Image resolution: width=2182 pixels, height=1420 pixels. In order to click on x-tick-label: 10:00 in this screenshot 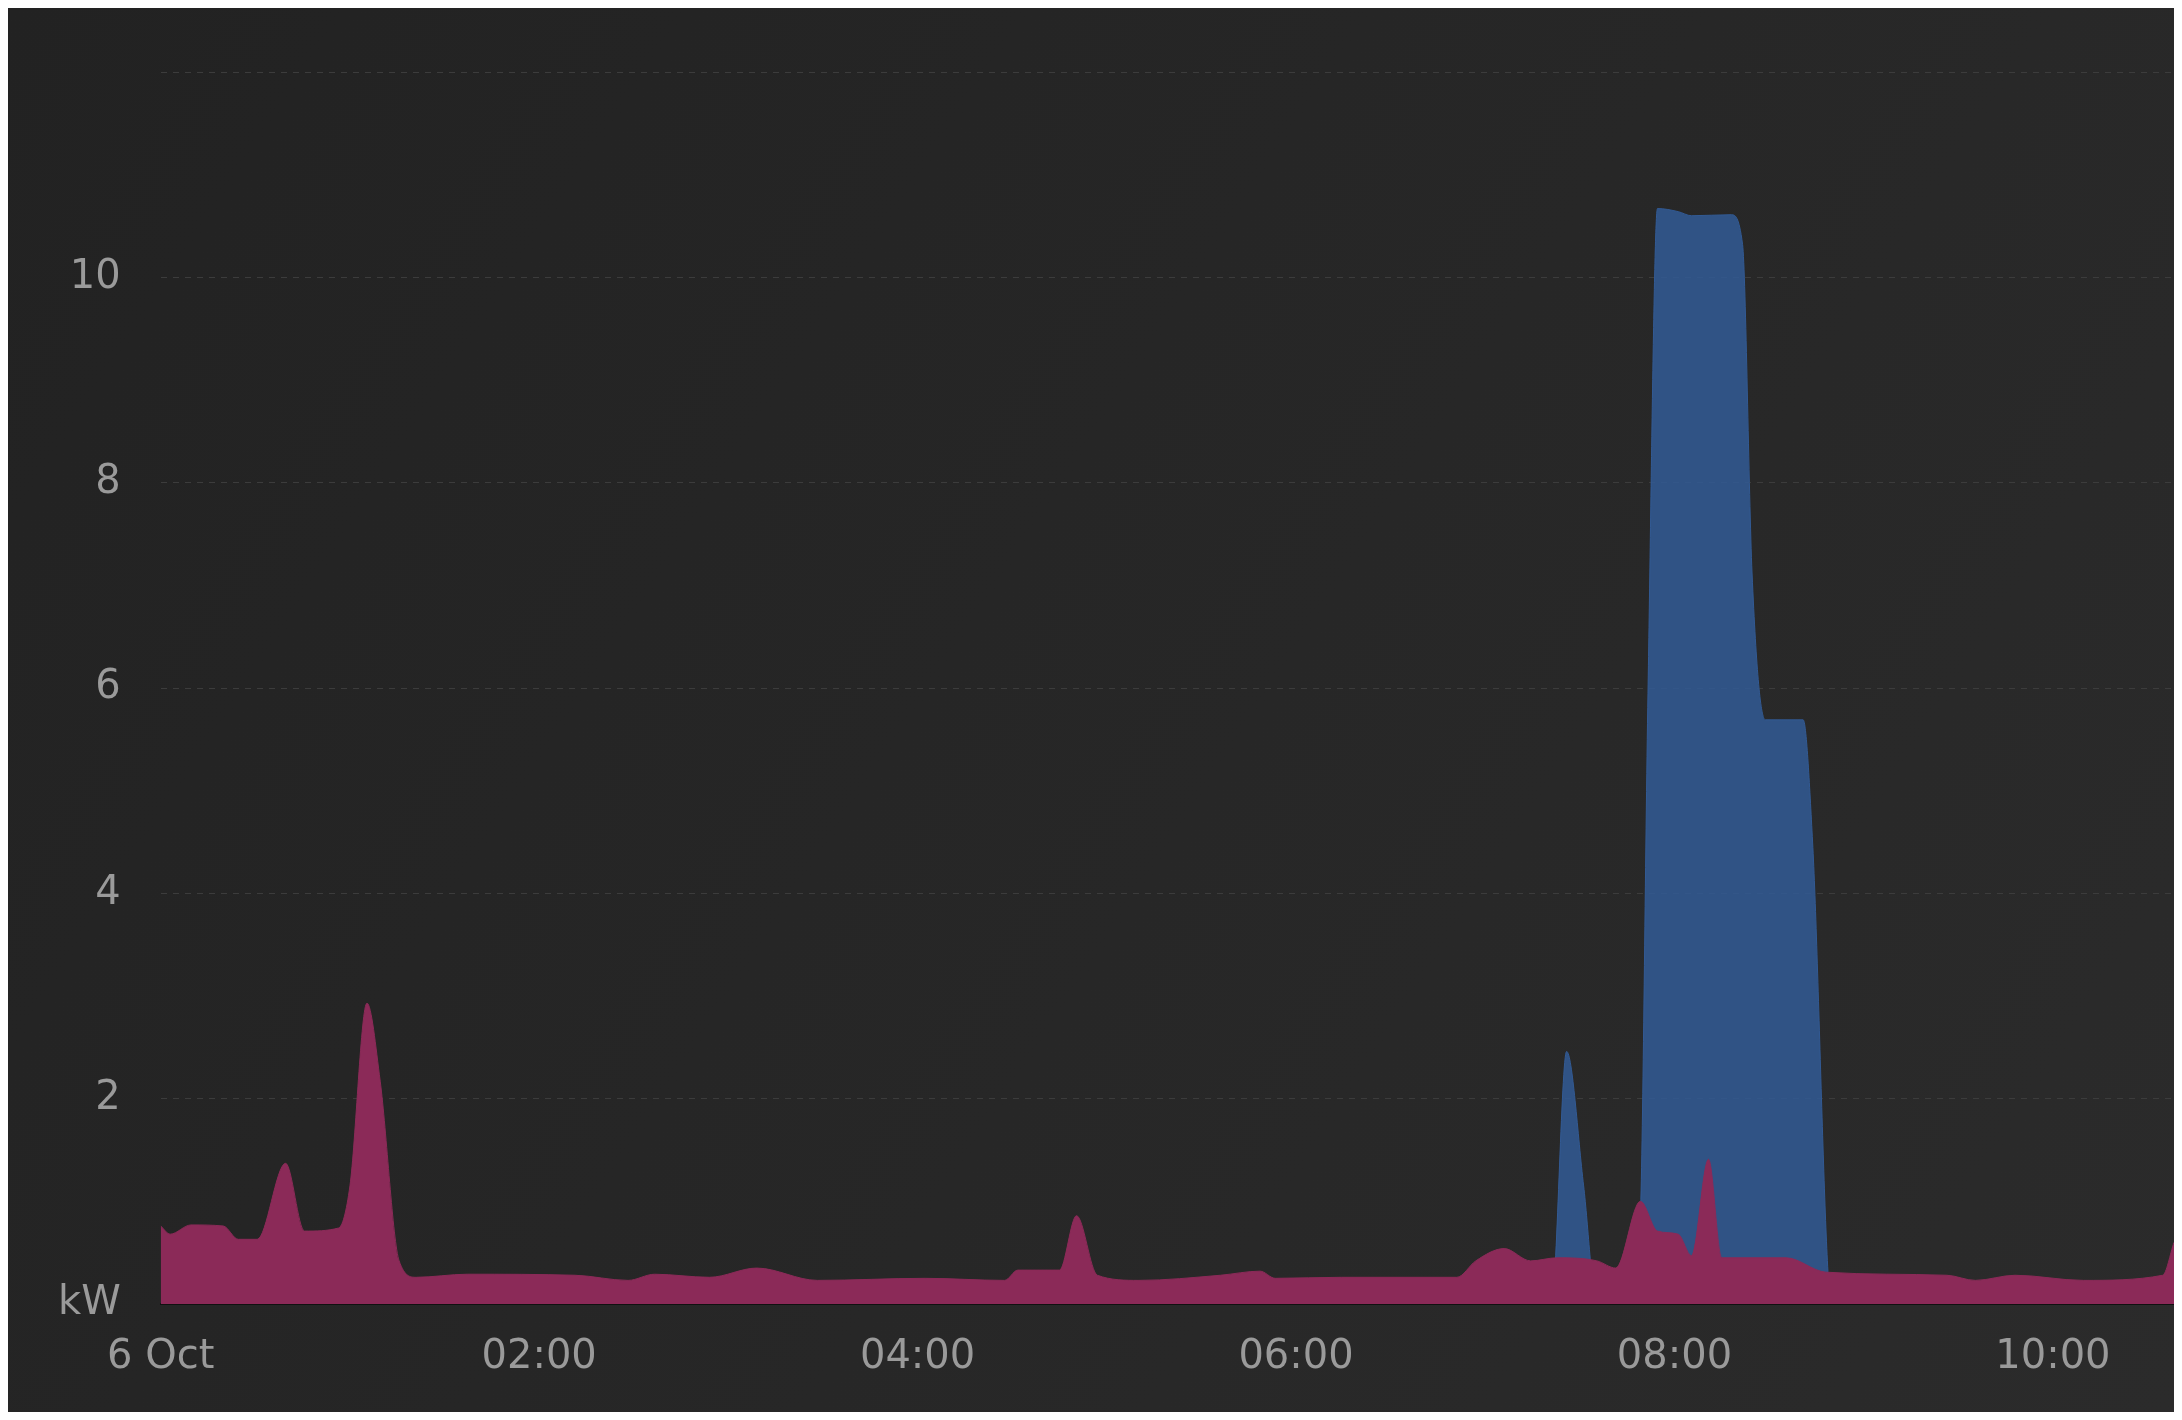, I will do `click(2053, 1354)`.